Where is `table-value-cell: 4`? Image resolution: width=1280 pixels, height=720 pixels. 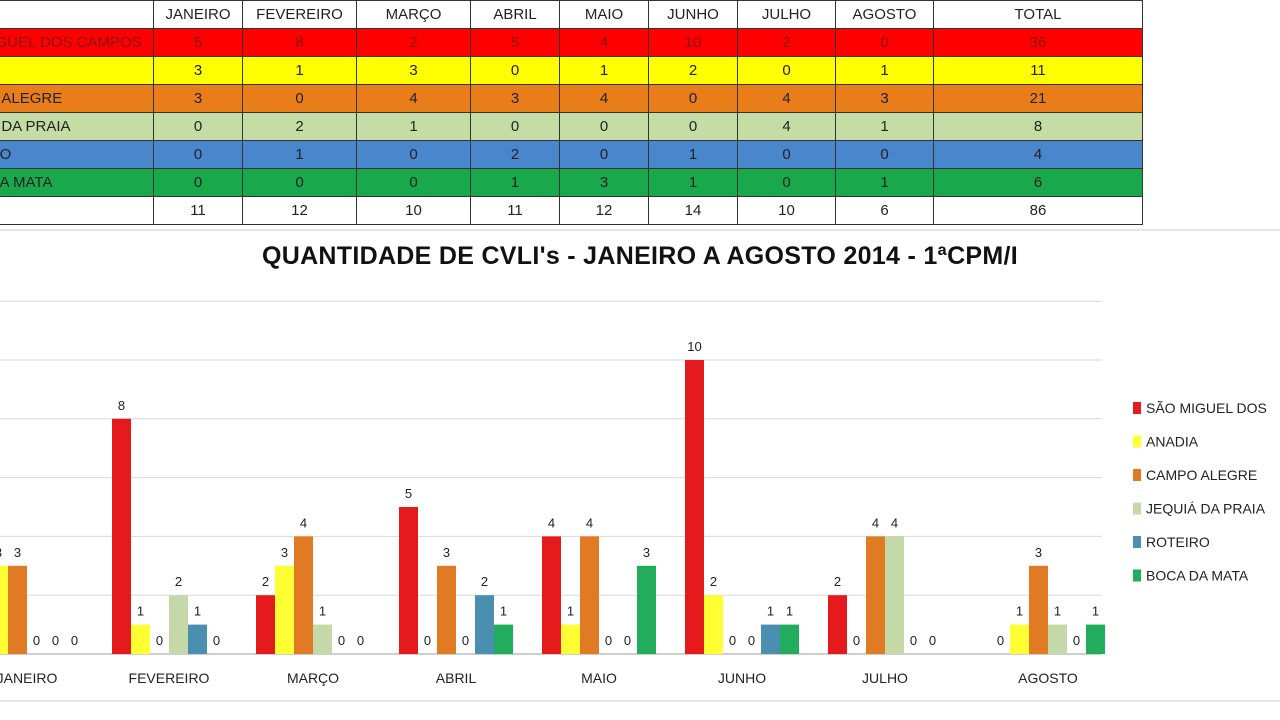
table-value-cell: 4 is located at coordinates (786, 126).